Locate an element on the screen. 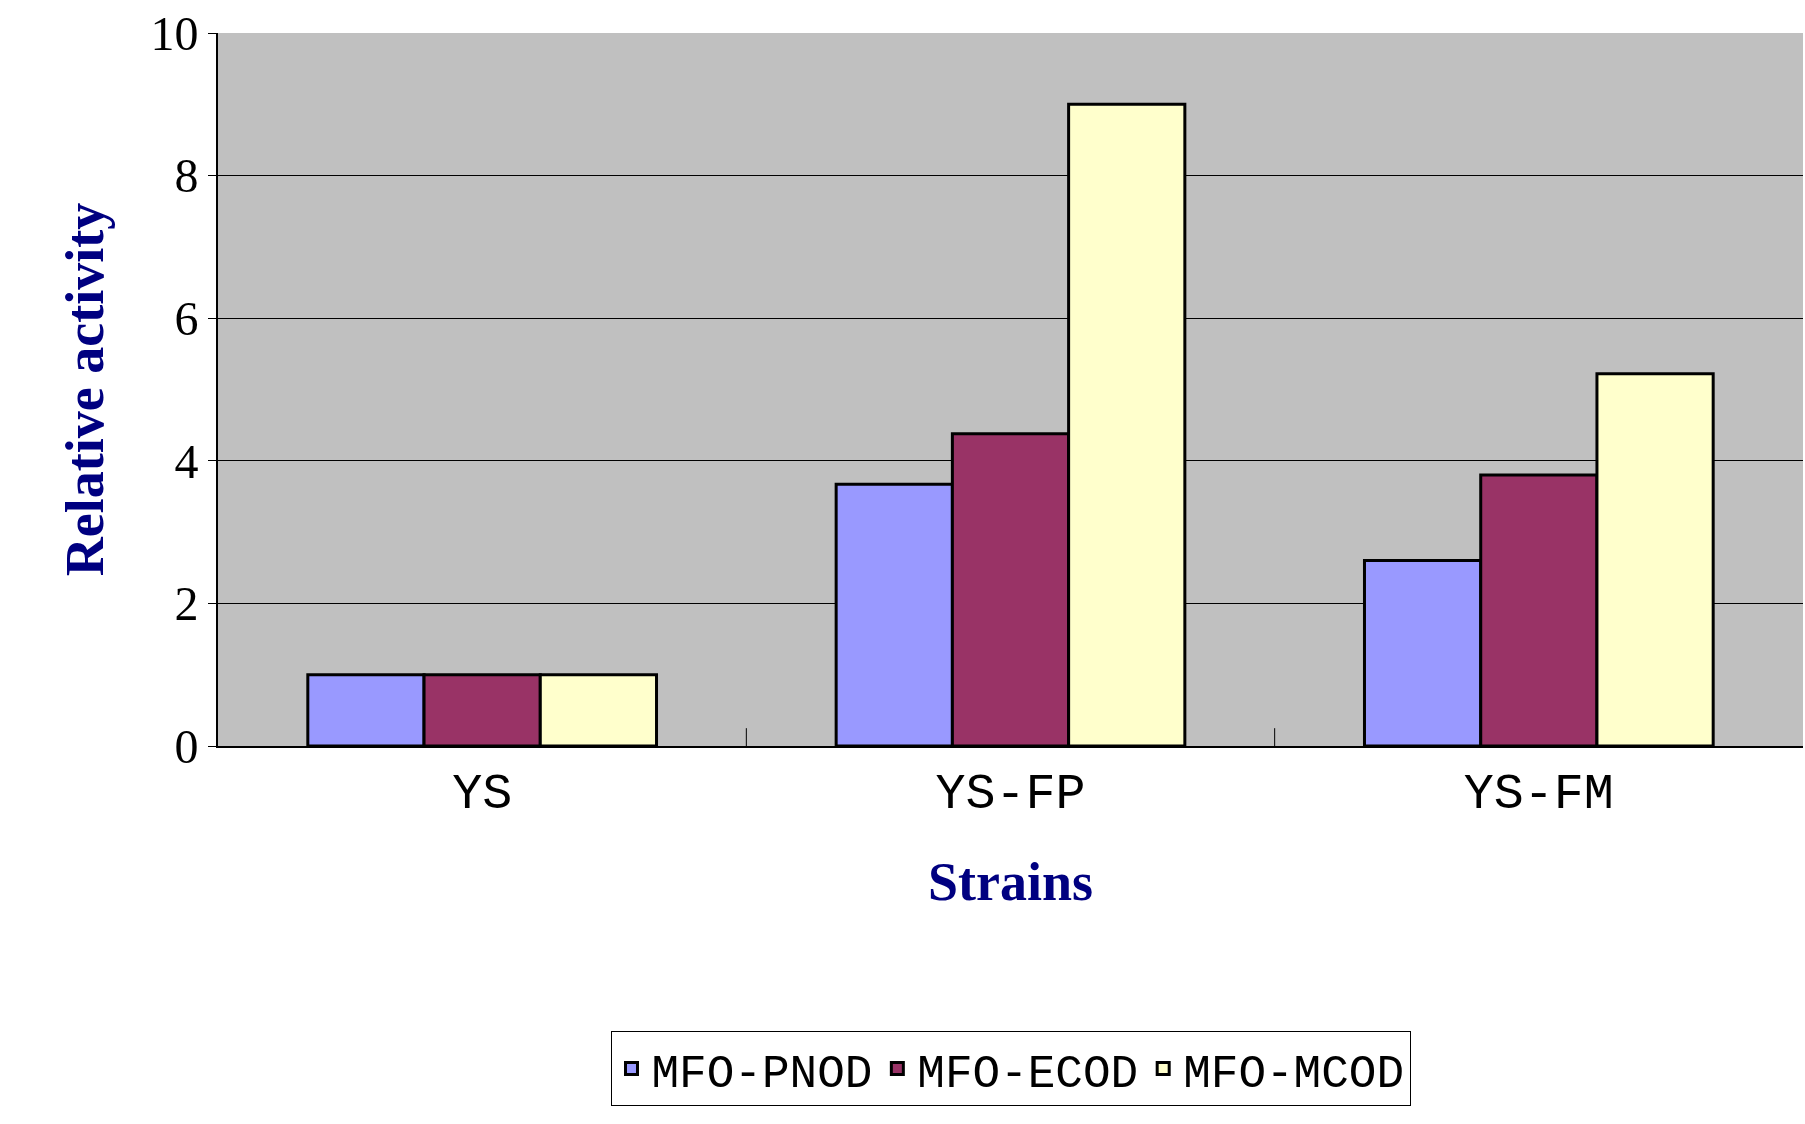 The height and width of the screenshot is (1124, 1805). y-tick-label: 10 is located at coordinates (174, 33).